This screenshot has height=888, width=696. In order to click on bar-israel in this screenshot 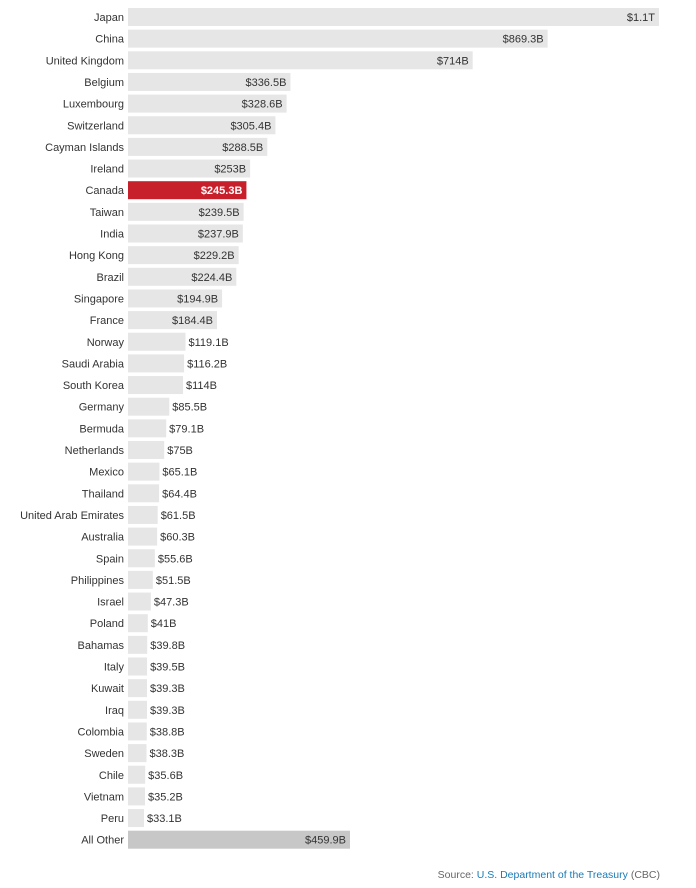, I will do `click(139, 601)`.